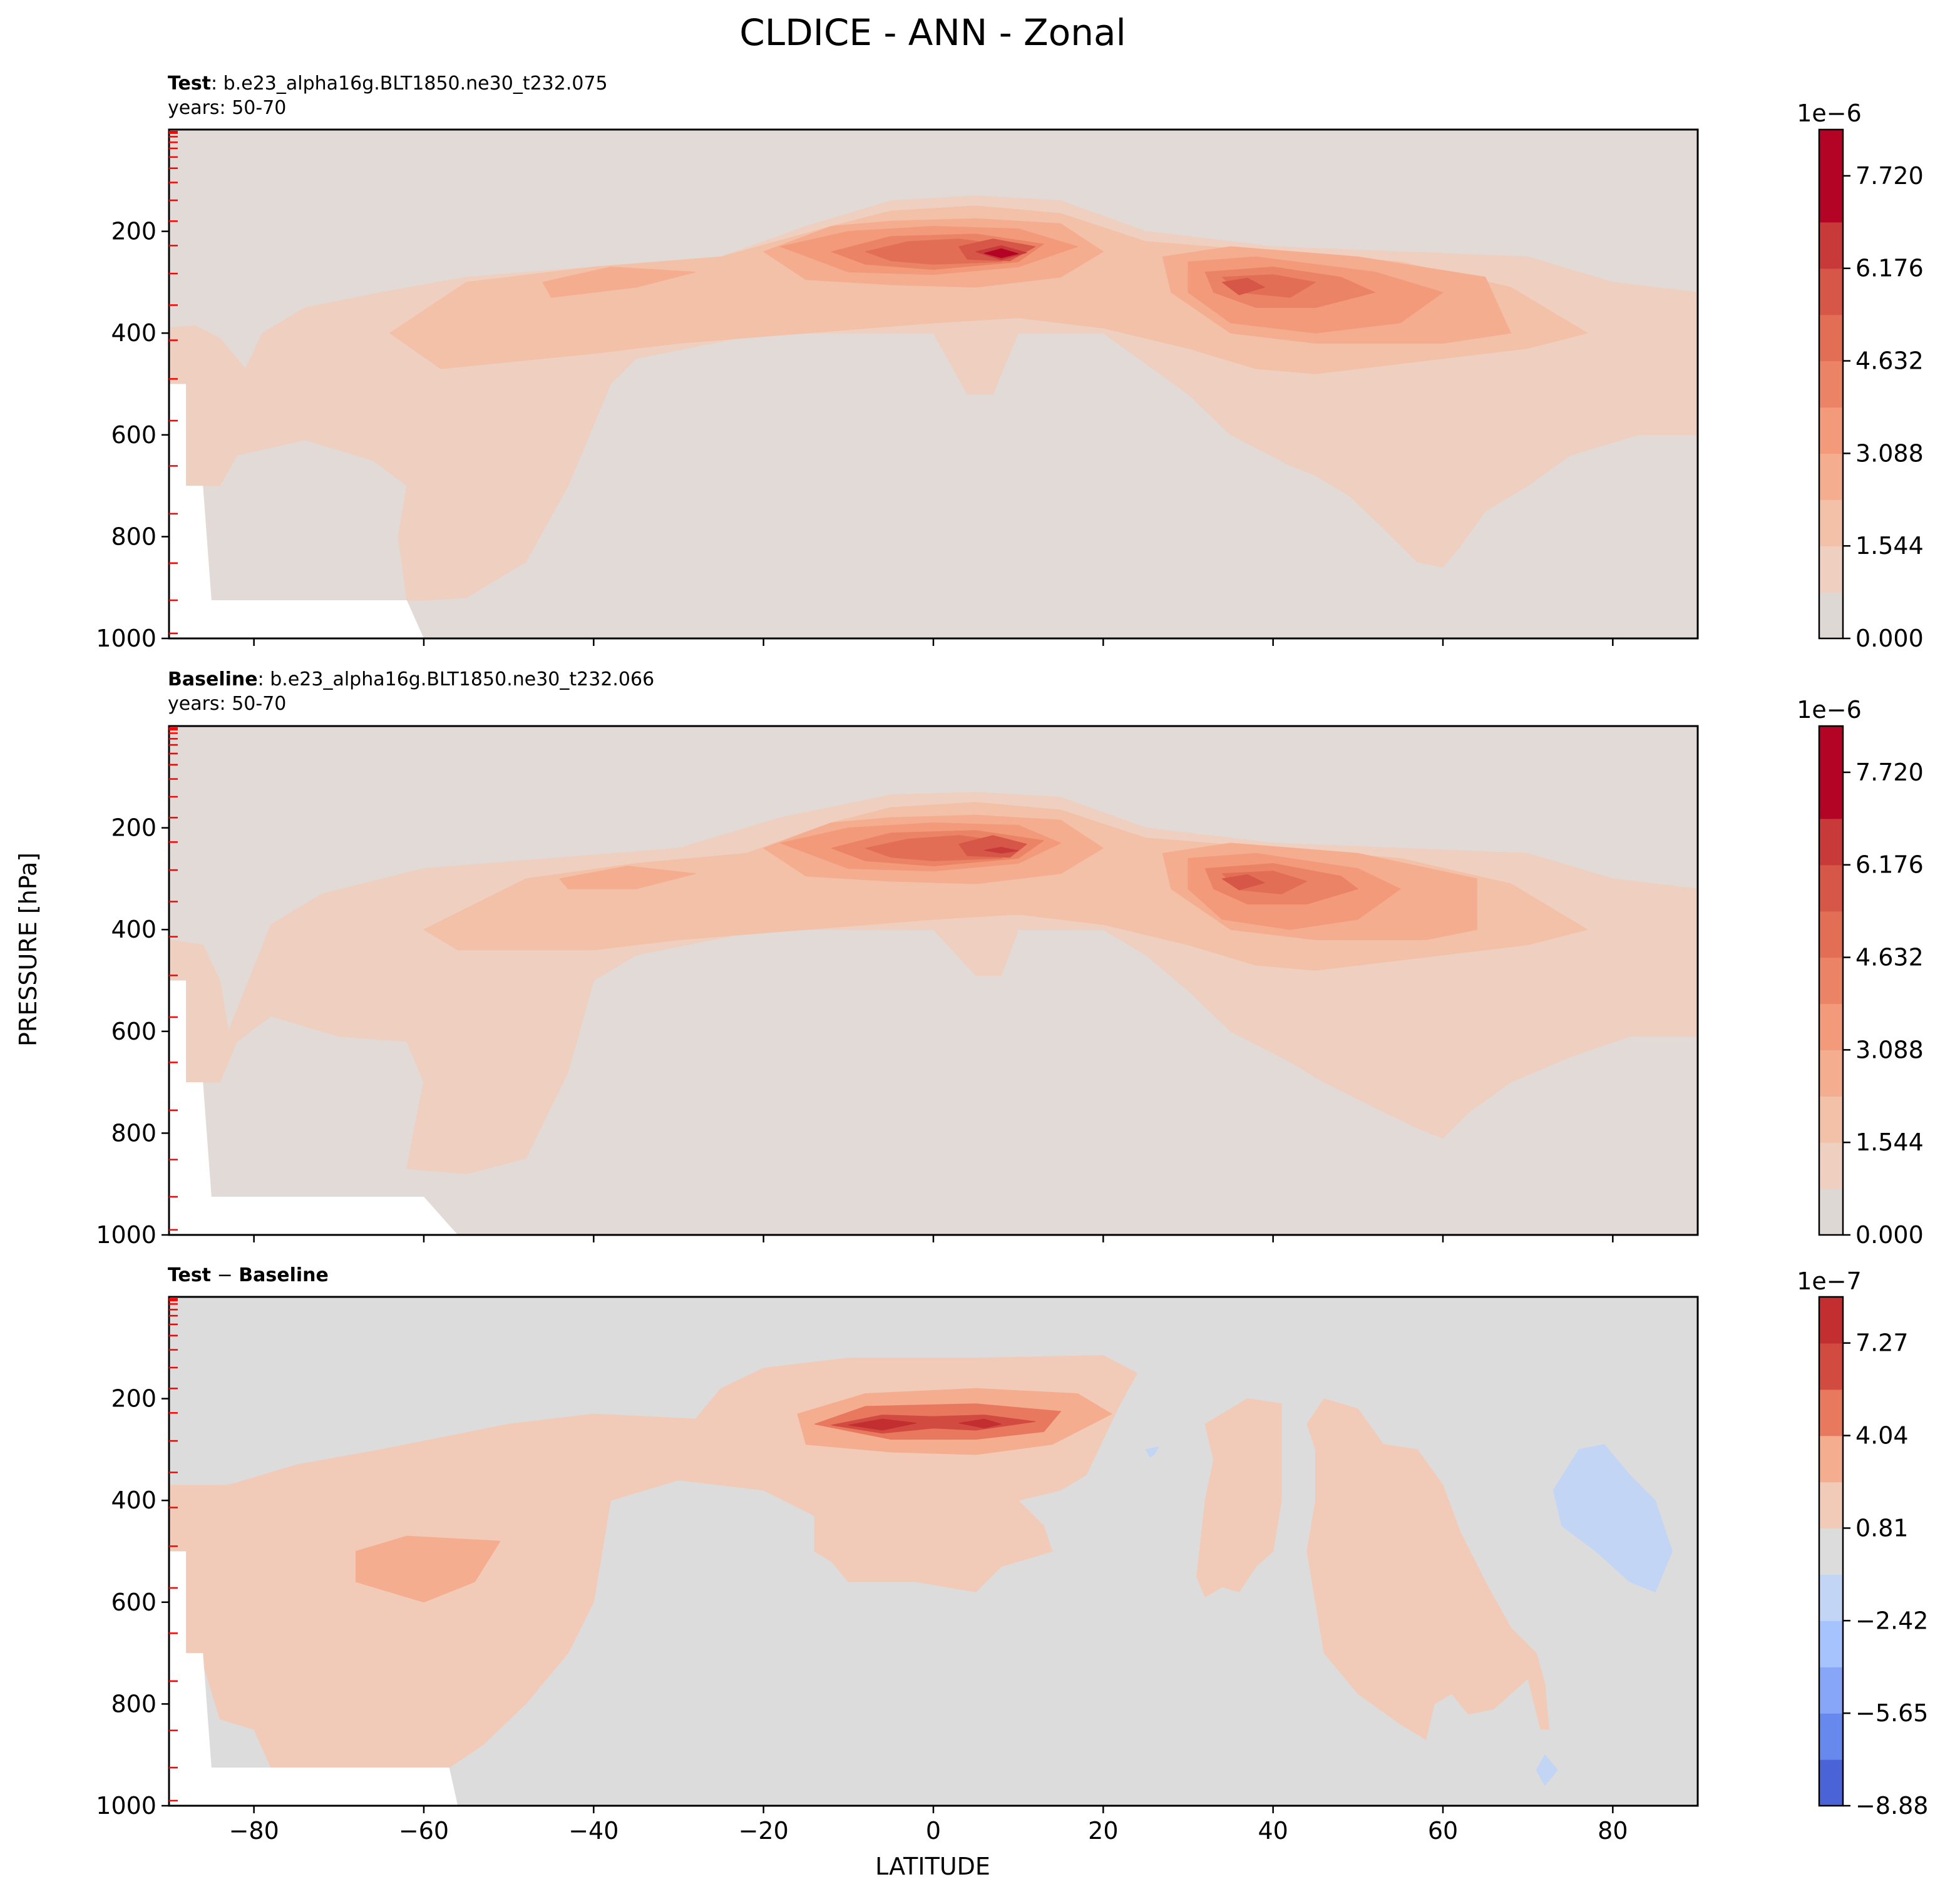 This screenshot has height=1899, width=1960. I want to click on x-tick-label: −20, so click(764, 1831).